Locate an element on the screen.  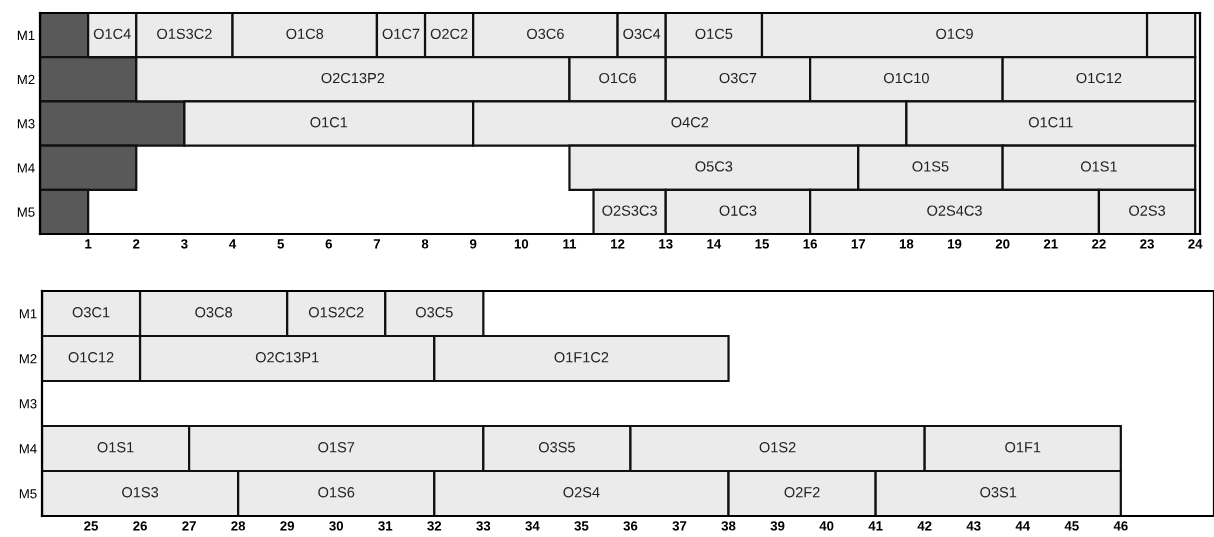
series-label: O1C8 is located at coordinates (305, 34).